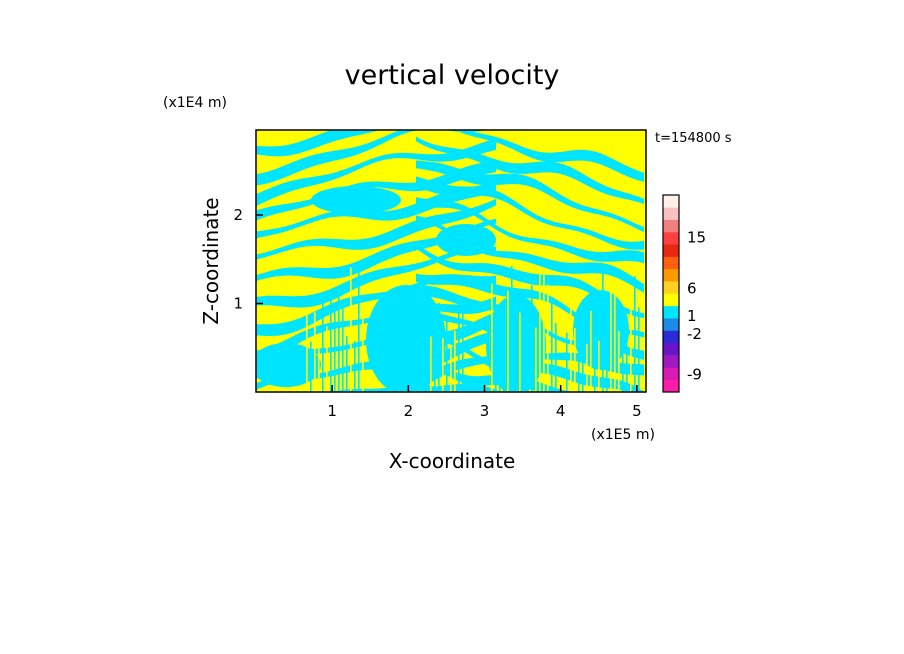 This screenshot has height=654, width=904. I want to click on x-tick-label: 2, so click(409, 411).